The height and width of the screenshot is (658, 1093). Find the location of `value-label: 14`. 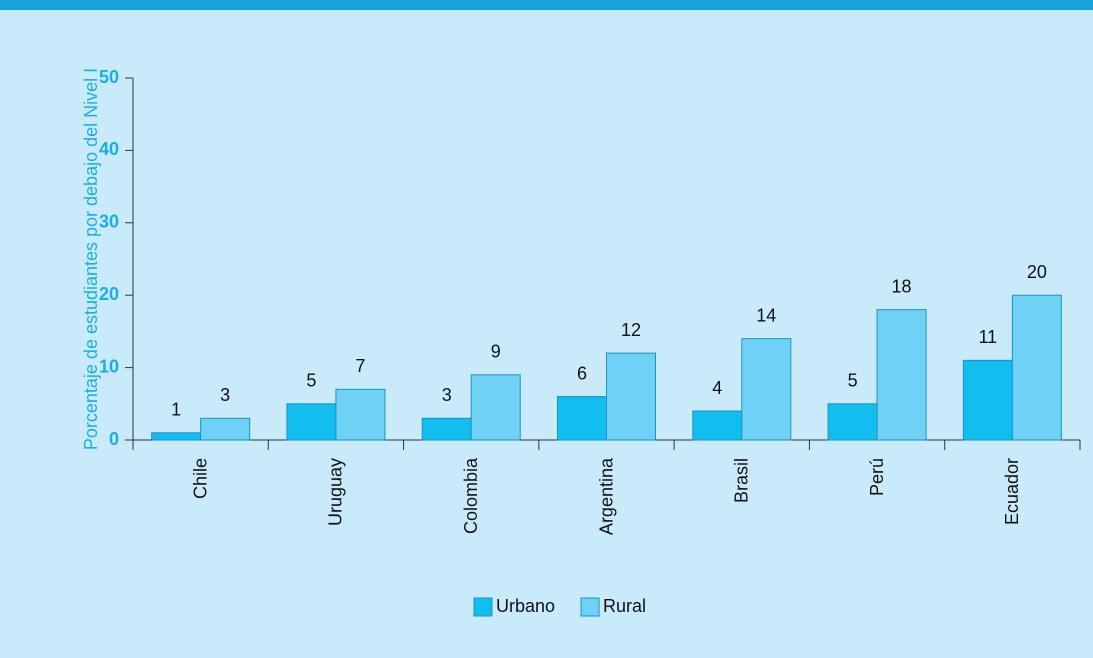

value-label: 14 is located at coordinates (766, 315).